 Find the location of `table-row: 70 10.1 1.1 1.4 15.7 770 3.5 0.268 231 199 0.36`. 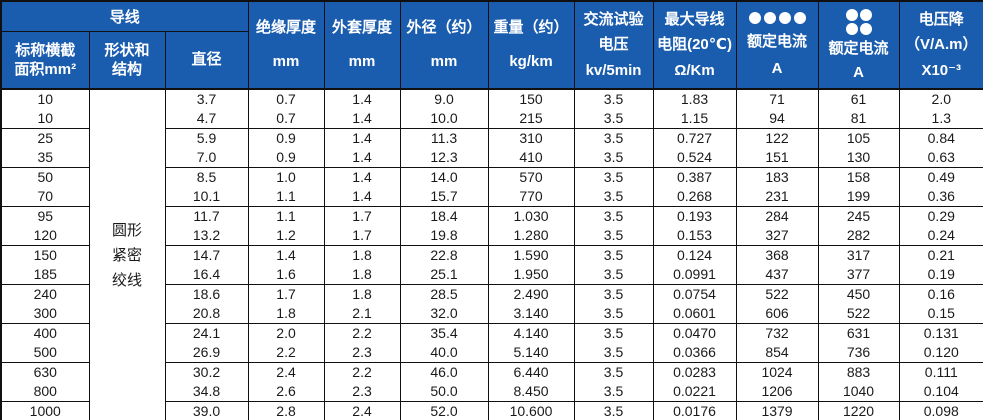

table-row: 70 10.1 1.1 1.4 15.7 770 3.5 0.268 231 199 0.36 is located at coordinates (491, 197).